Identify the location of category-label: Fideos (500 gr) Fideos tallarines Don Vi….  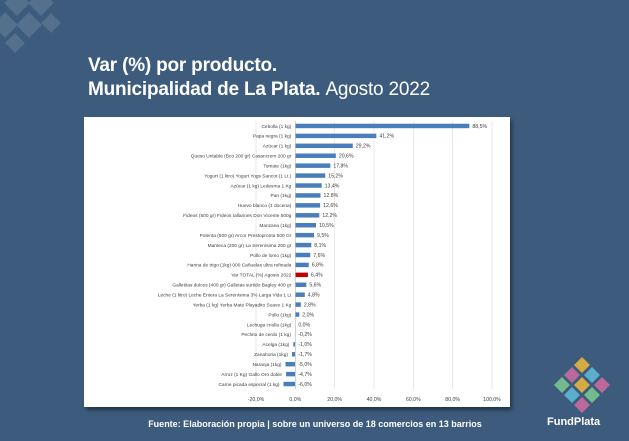
(237, 216).